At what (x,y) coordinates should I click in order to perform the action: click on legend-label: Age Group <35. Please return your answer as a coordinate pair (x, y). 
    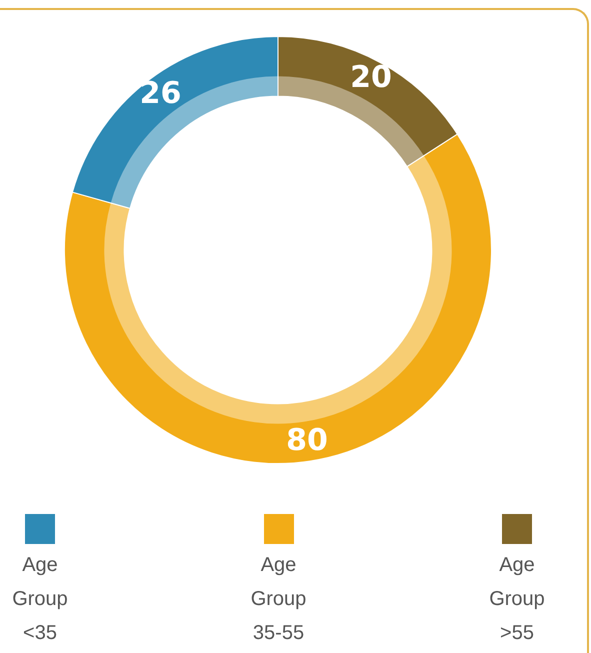
    Looking at the image, I should click on (40, 599).